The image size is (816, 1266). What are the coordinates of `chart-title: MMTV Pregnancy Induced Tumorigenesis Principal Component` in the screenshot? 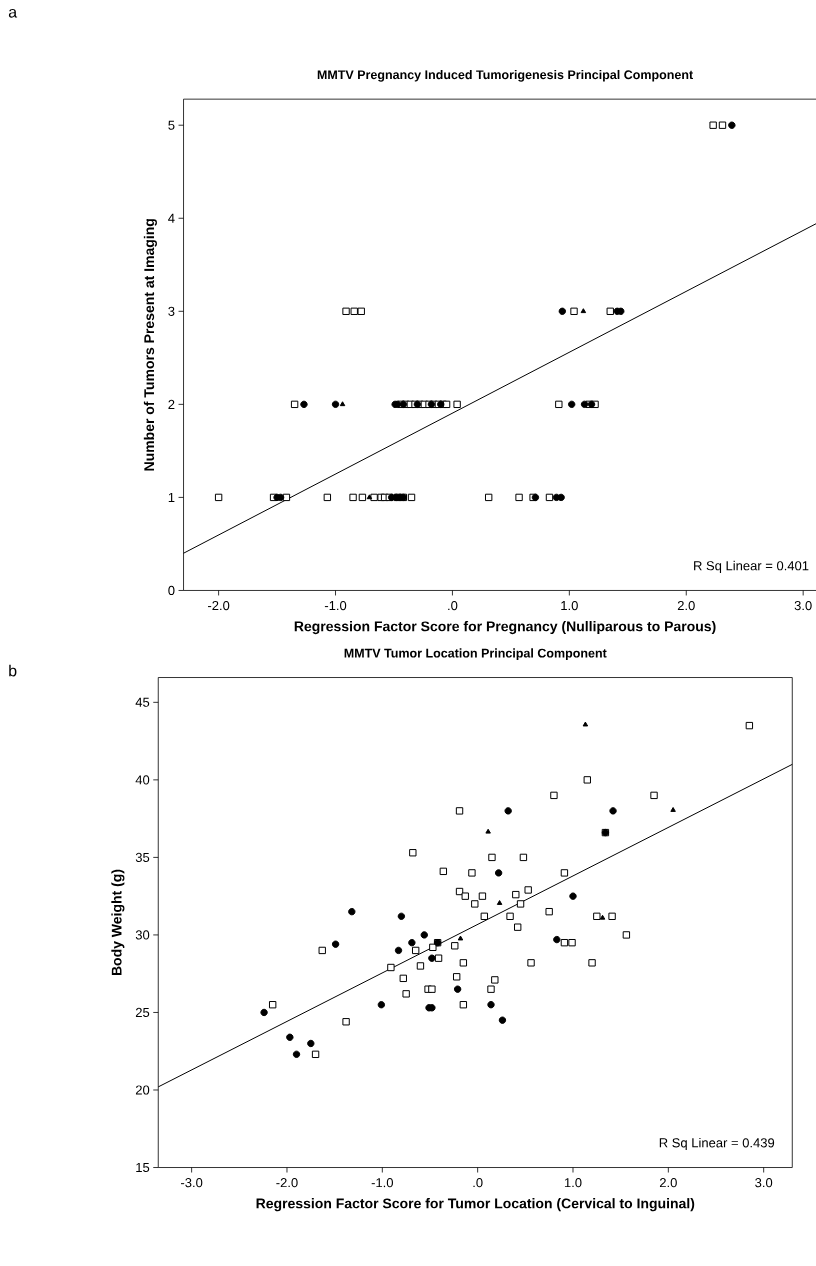 It's located at (505, 75).